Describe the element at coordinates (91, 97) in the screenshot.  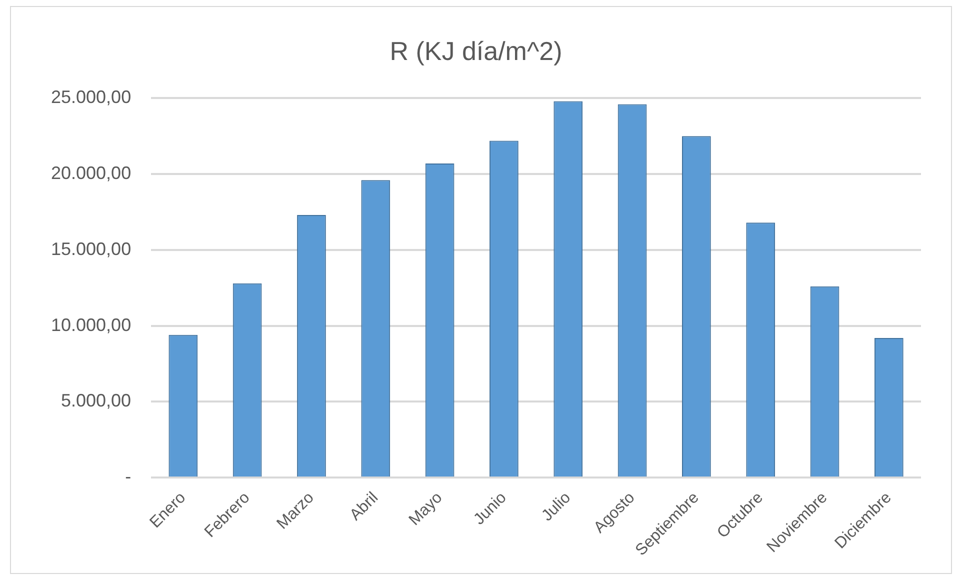
I see `y-tick-label: 25.000,00` at that location.